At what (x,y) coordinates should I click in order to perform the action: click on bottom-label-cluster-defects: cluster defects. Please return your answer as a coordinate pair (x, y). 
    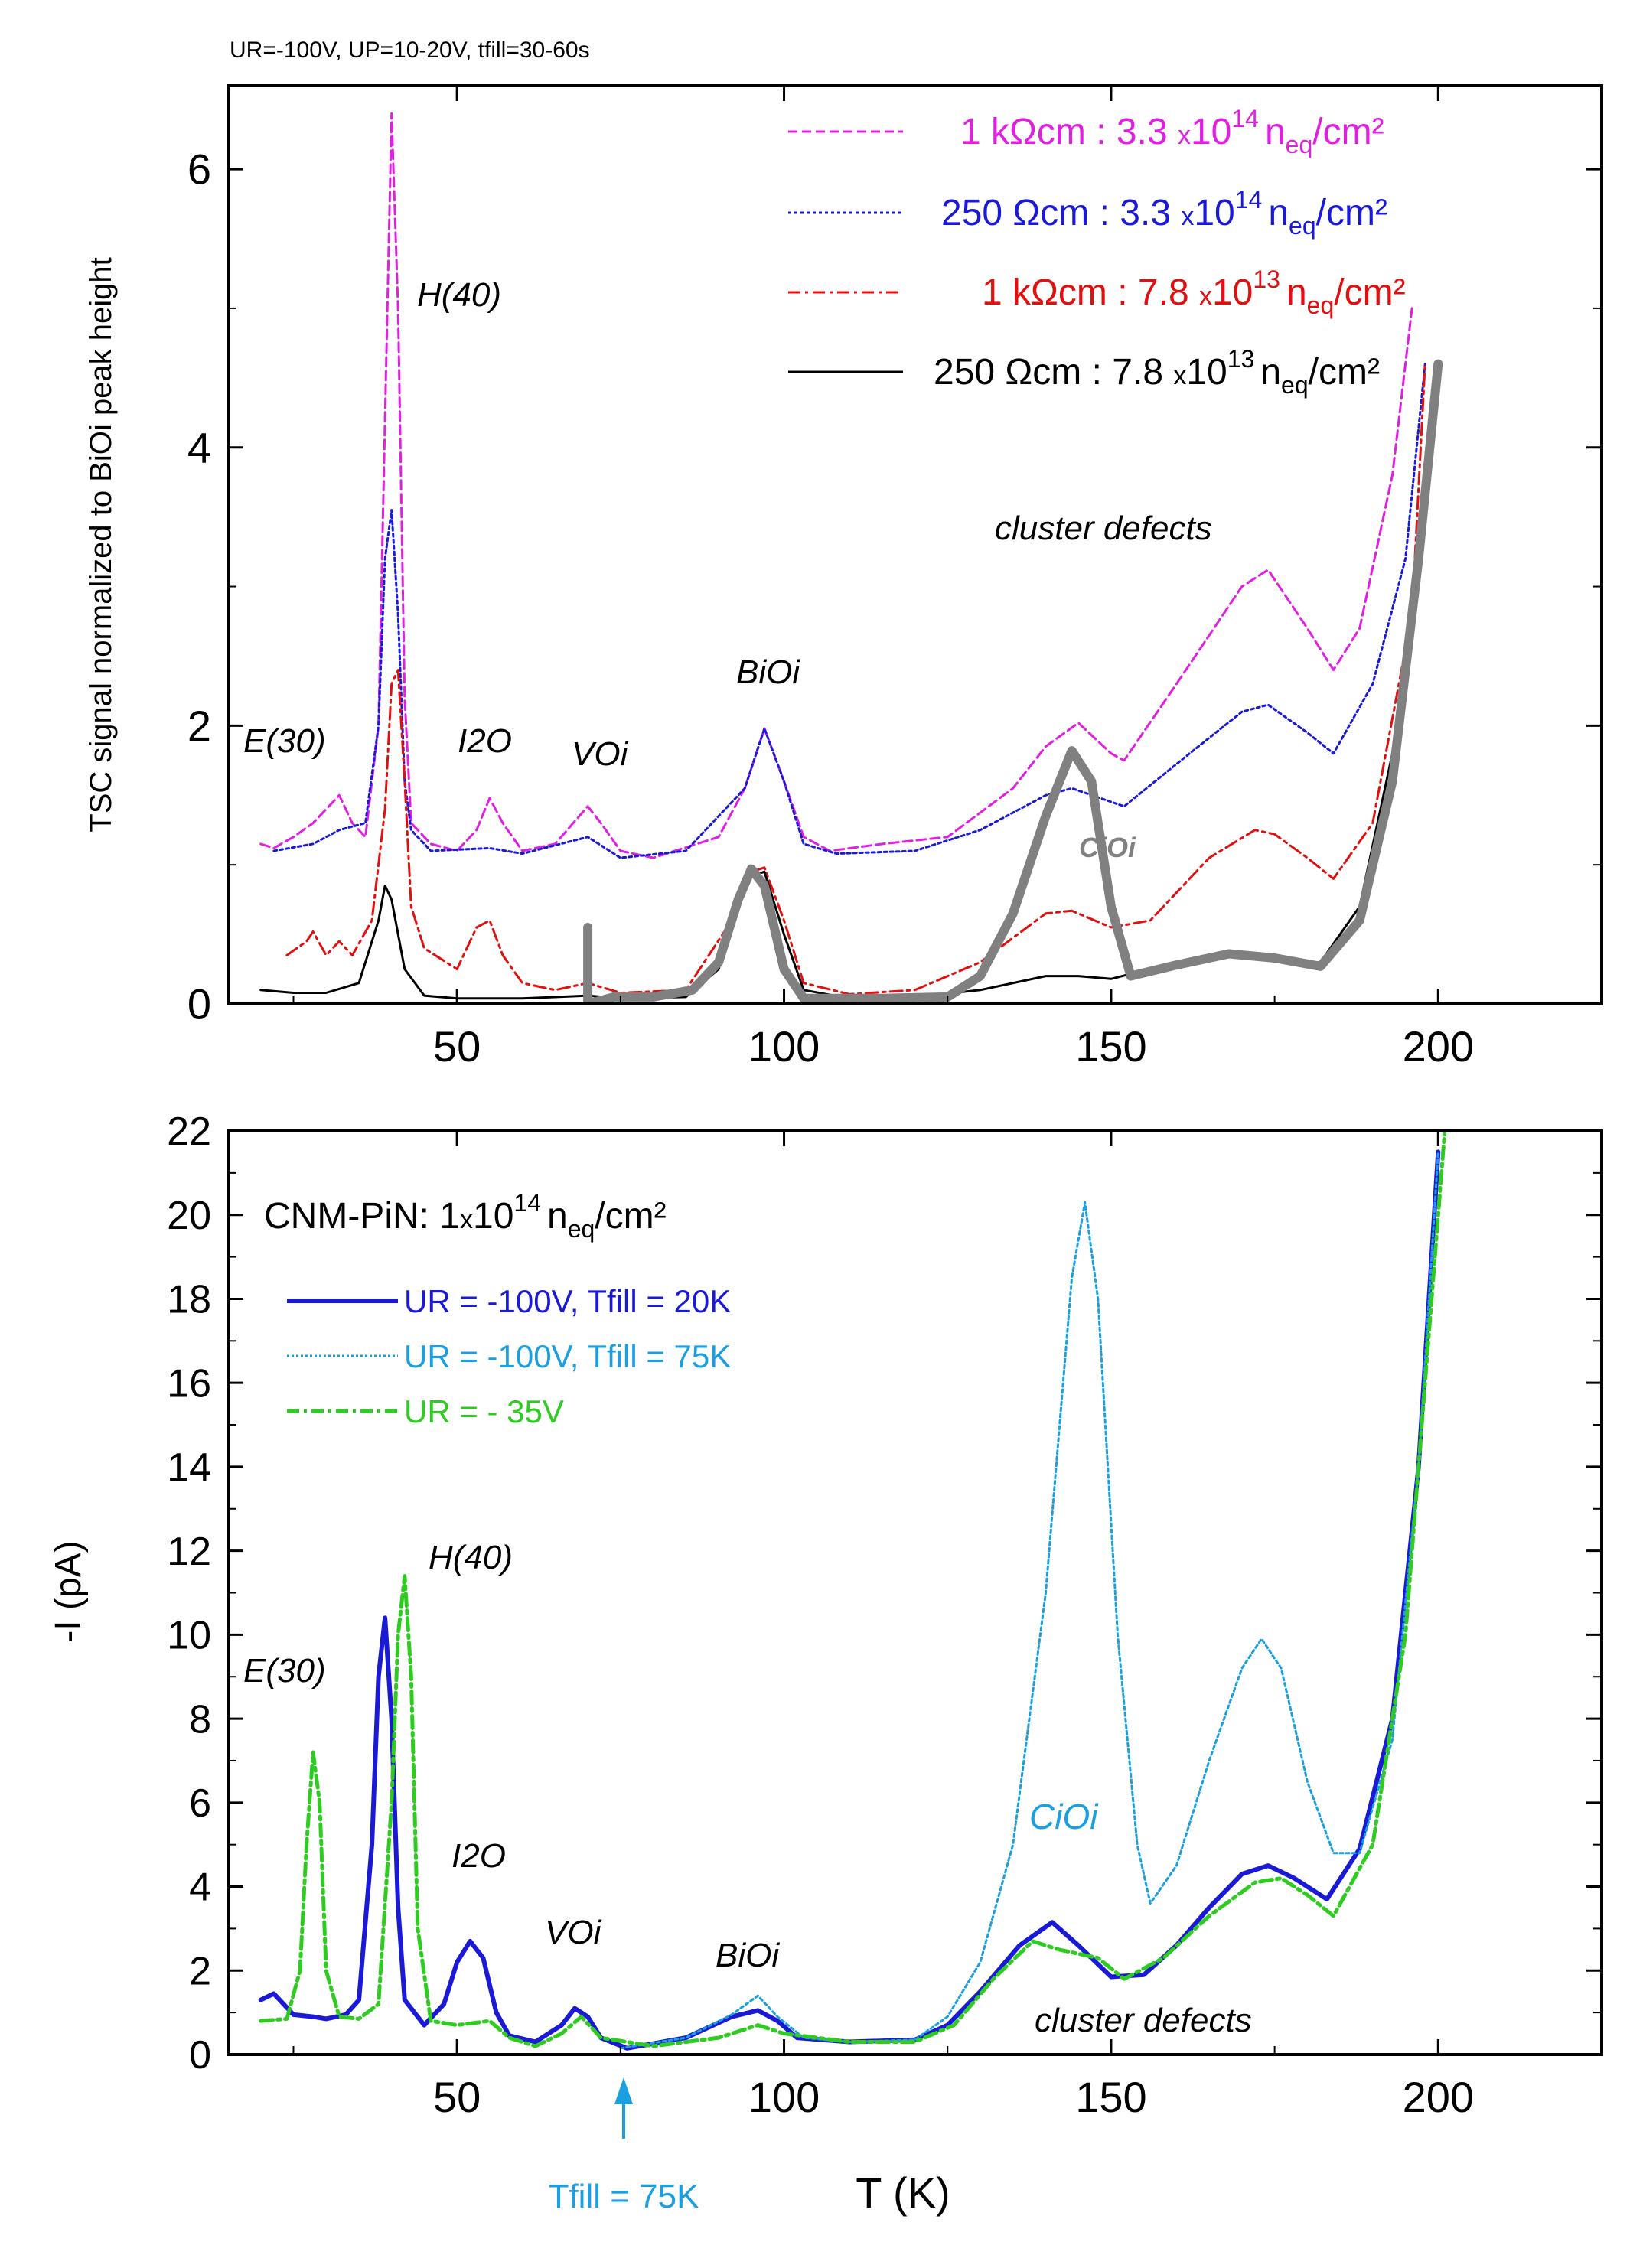
    Looking at the image, I should click on (1143, 2021).